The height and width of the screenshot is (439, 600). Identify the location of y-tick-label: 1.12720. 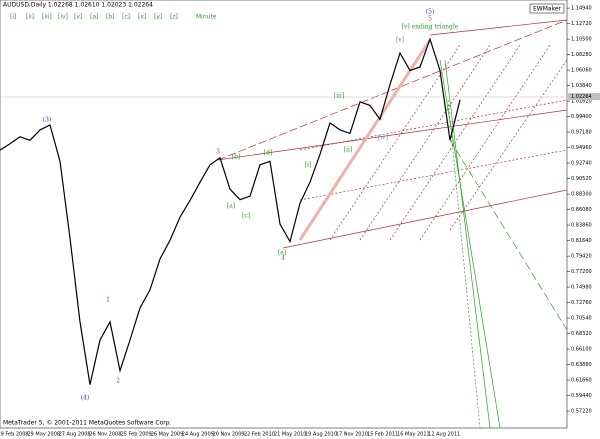
(581, 24).